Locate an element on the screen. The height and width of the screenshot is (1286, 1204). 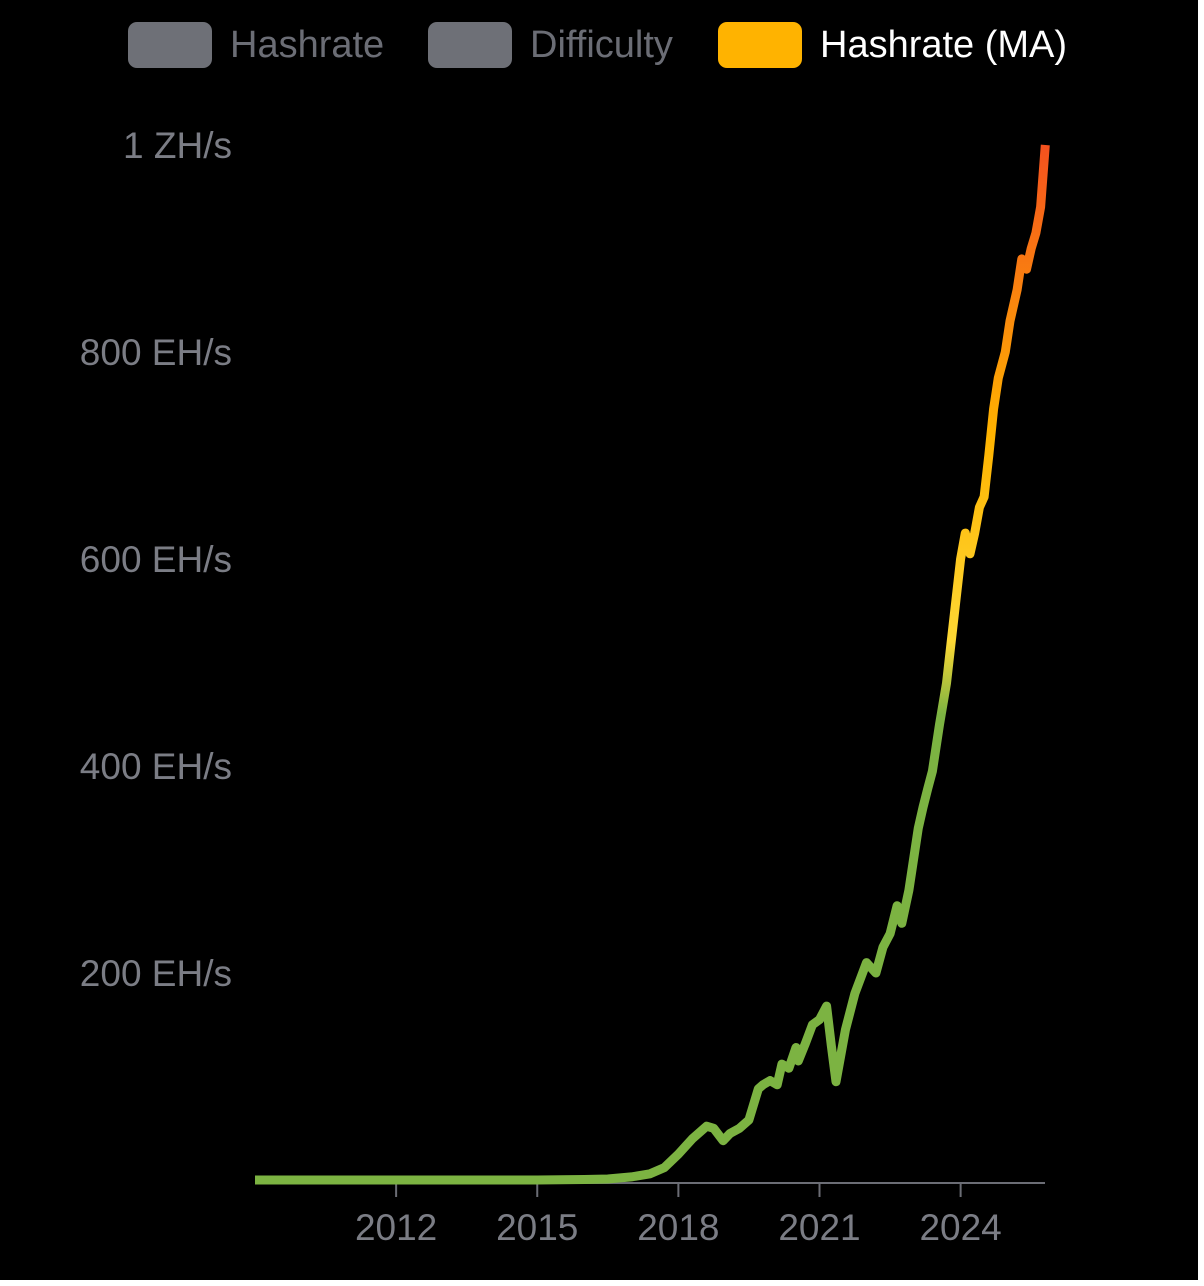
x-tick-label: 2012 is located at coordinates (396, 1227).